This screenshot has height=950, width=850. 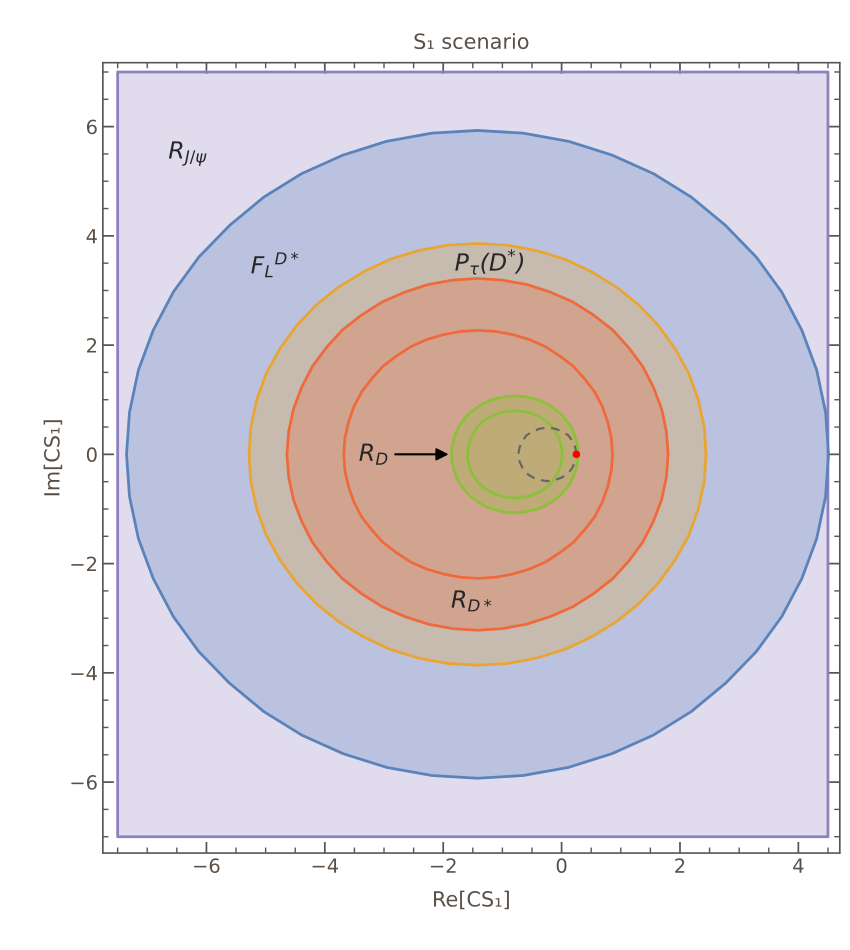 What do you see at coordinates (561, 866) in the screenshot?
I see `x-tick-label: 0` at bounding box center [561, 866].